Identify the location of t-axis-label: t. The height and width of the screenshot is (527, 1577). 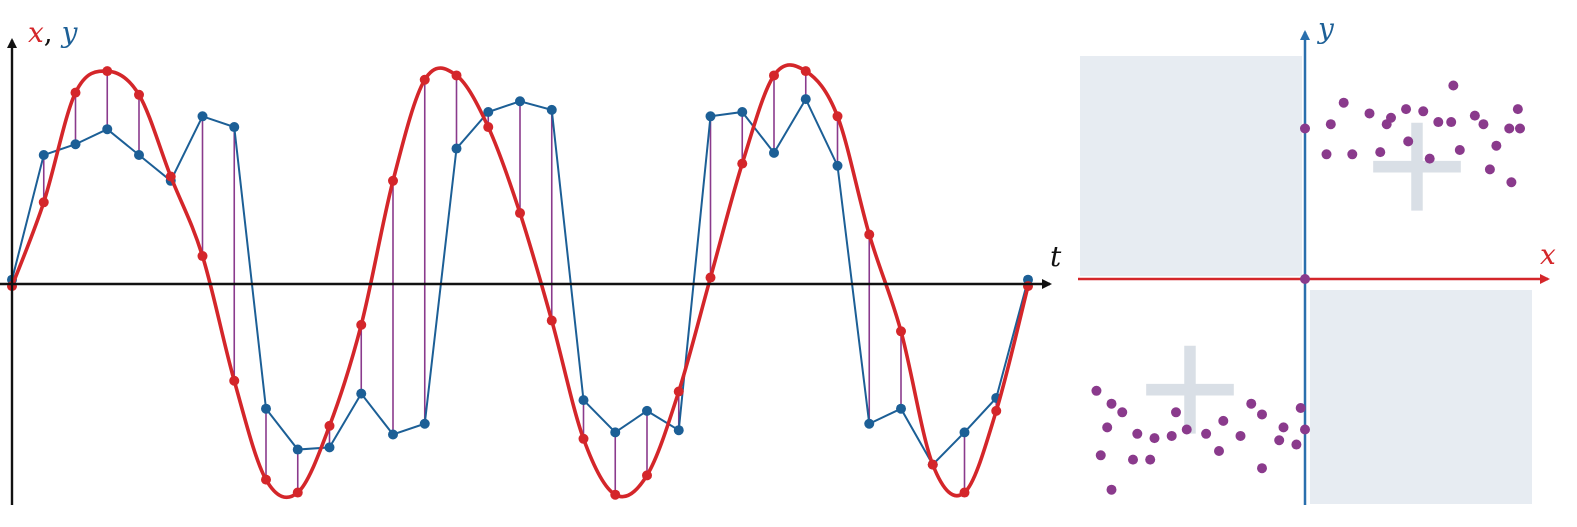
(1056, 256).